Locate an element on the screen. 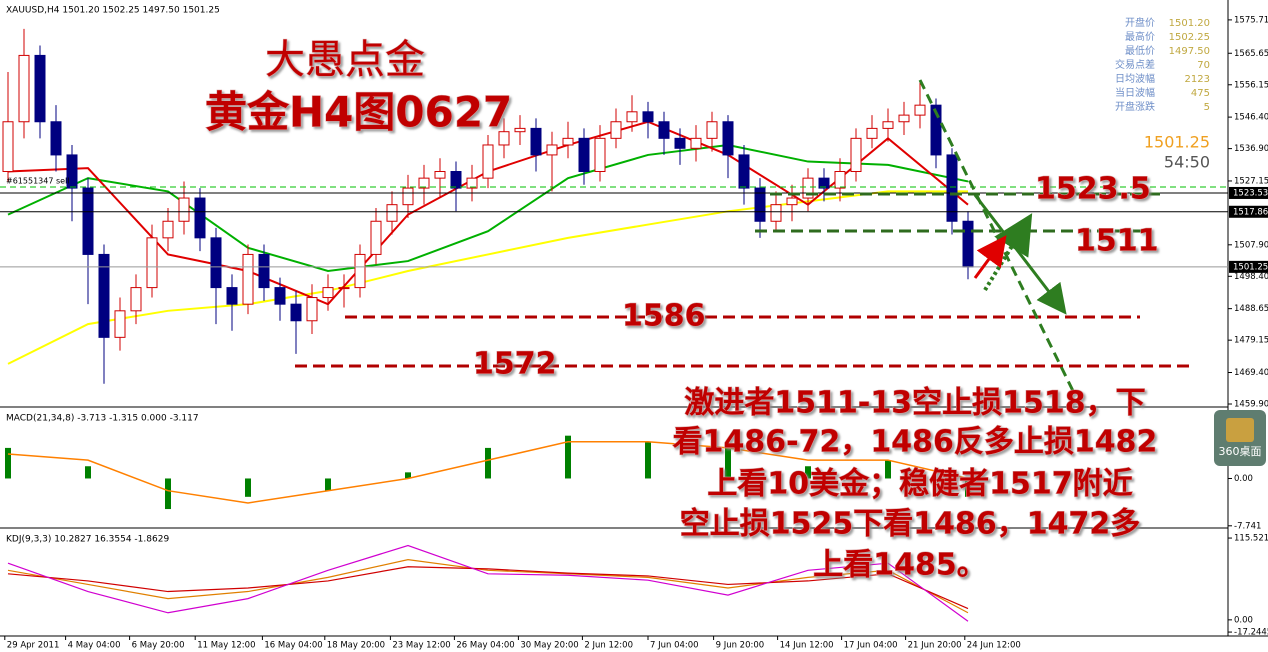  plan-line: 激进者1511-13空止损1518，下 is located at coordinates (914, 403).